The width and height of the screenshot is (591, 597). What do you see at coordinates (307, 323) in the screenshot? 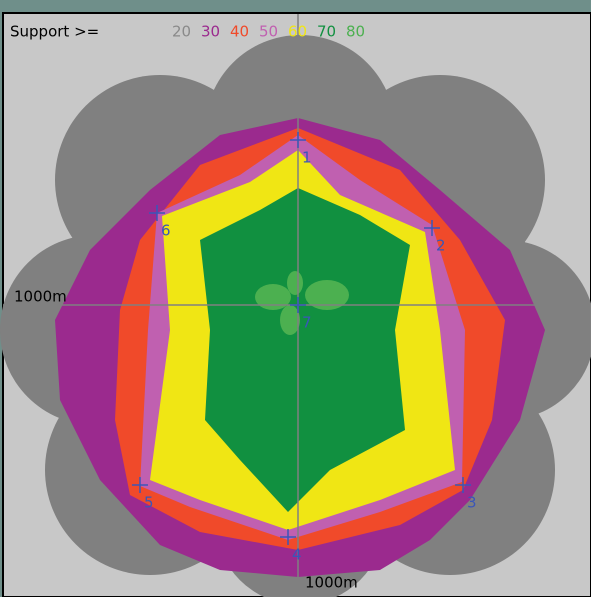
I see `station-label: 7` at bounding box center [307, 323].